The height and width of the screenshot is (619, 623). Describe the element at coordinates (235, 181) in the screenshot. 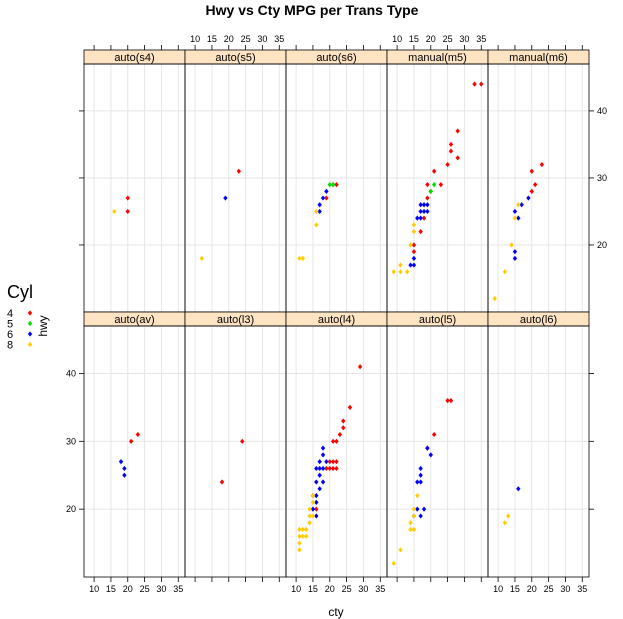

I see `panel-auto(s5): auto(s5)` at that location.